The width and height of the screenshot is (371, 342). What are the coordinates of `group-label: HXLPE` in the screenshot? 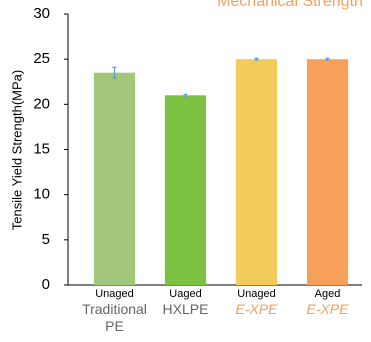 It's located at (185, 309).